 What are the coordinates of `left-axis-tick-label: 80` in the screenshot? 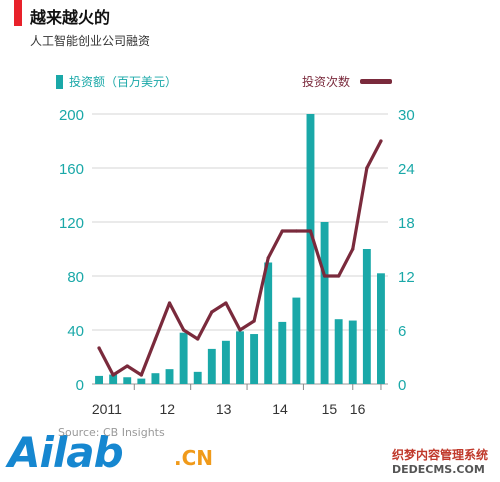 It's located at (75, 277).